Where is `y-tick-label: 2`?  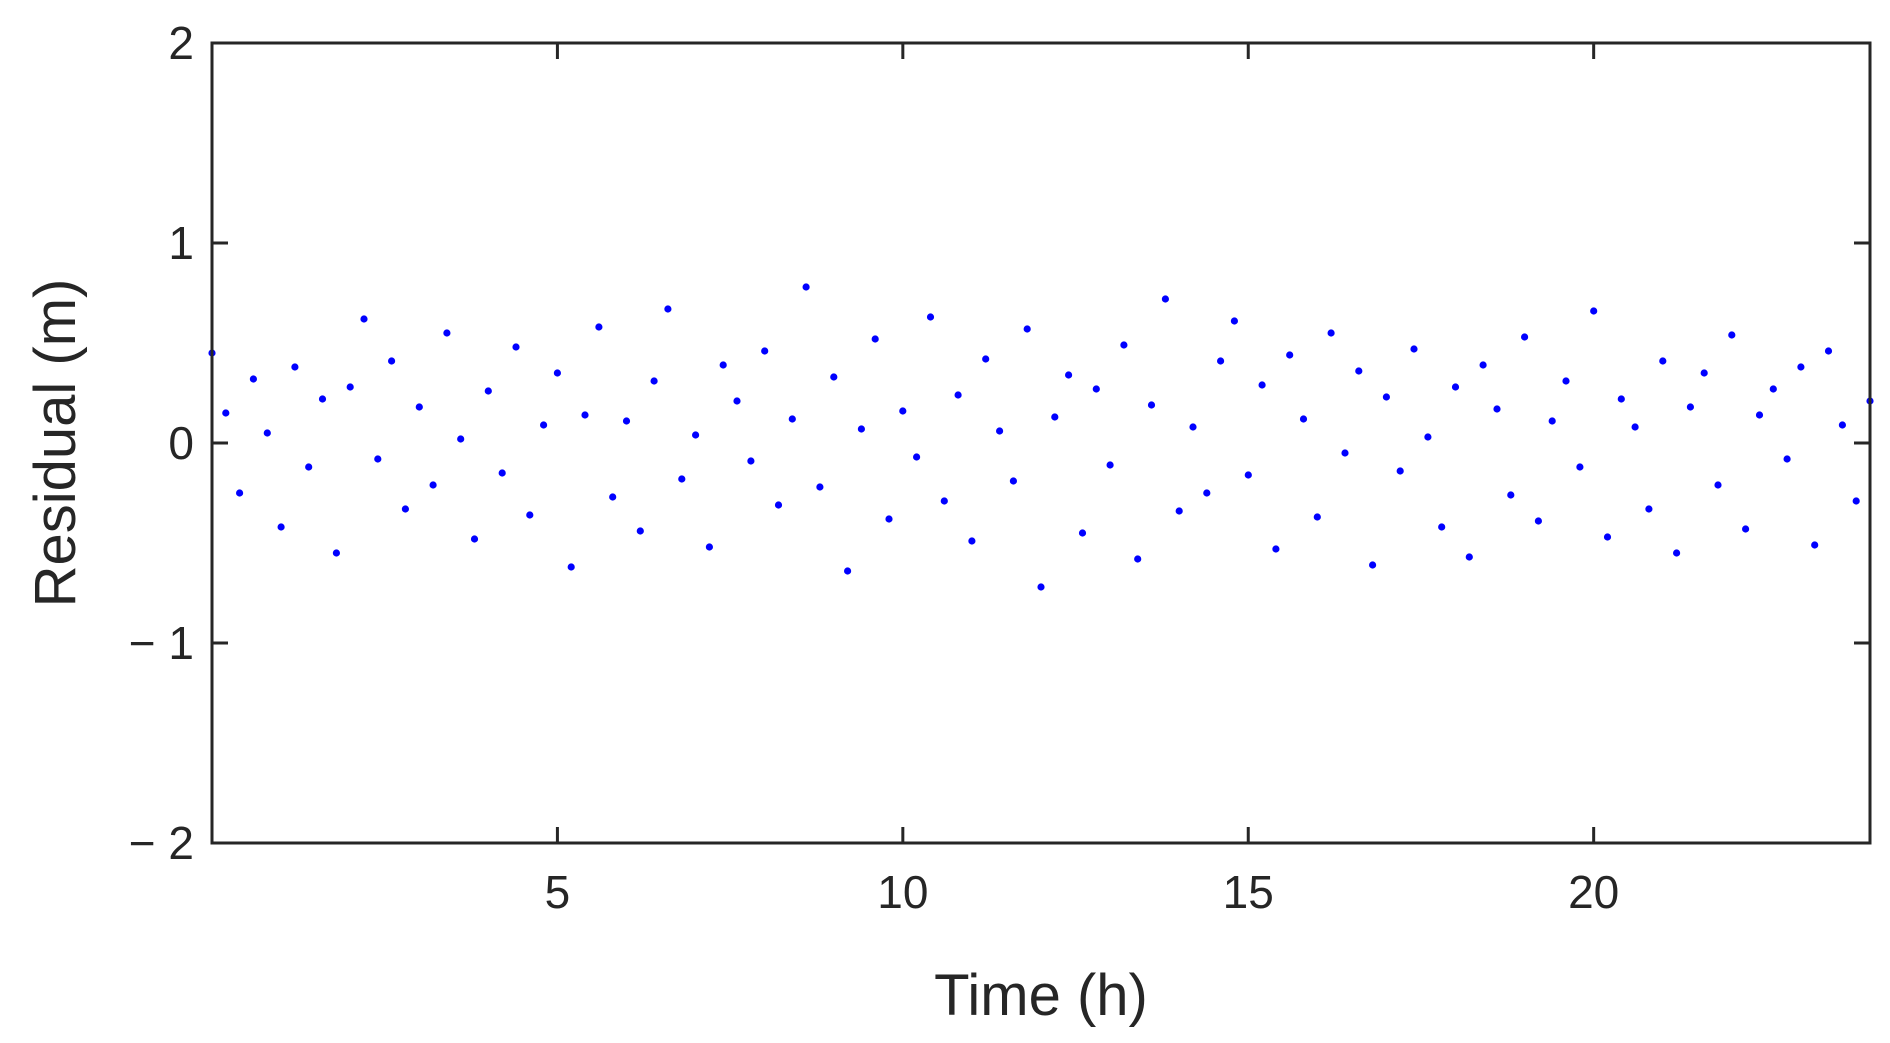 y-tick-label: 2 is located at coordinates (181, 43).